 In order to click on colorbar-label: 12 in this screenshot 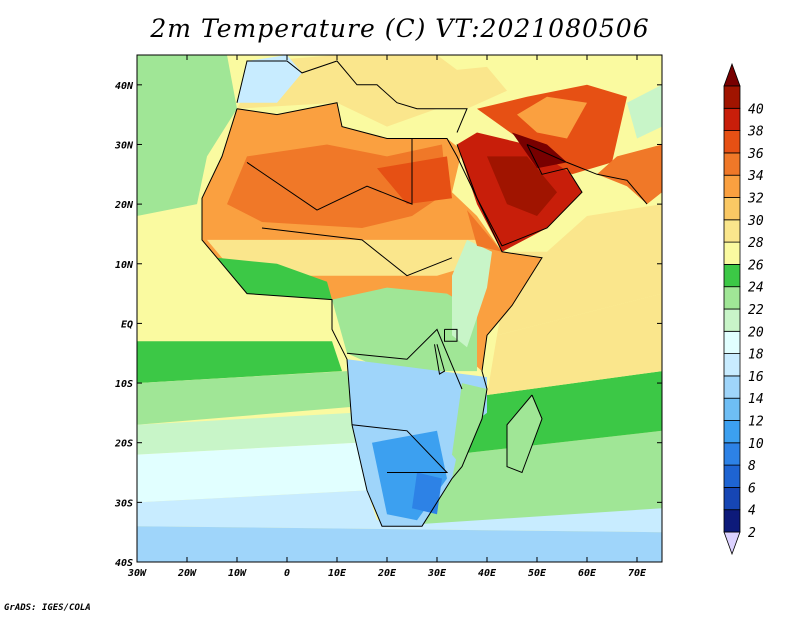, I will do `click(756, 422)`.